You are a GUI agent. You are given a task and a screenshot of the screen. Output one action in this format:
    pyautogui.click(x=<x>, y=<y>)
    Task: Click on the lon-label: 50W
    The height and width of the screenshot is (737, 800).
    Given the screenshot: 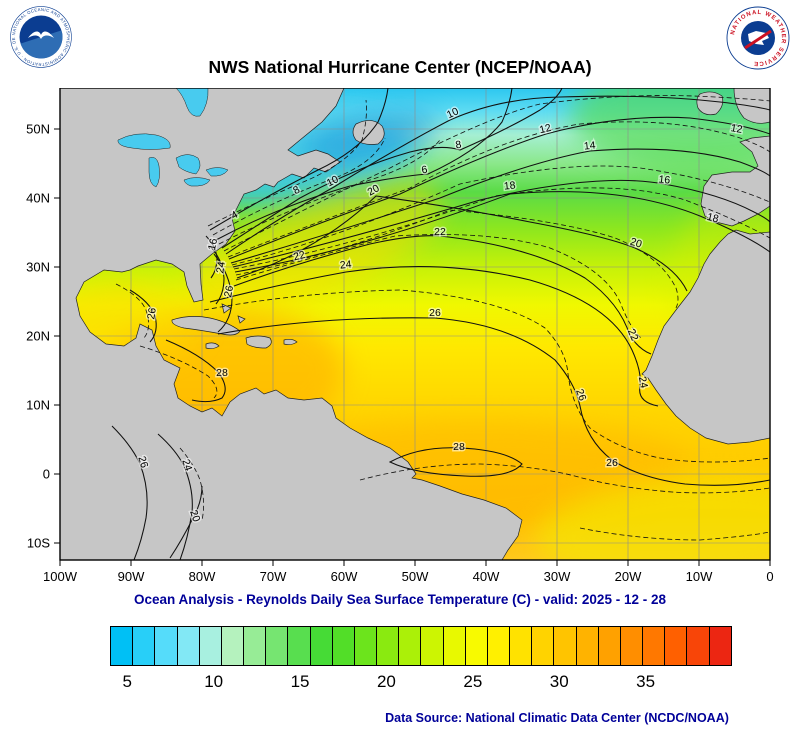 What is the action you would take?
    pyautogui.click(x=415, y=576)
    